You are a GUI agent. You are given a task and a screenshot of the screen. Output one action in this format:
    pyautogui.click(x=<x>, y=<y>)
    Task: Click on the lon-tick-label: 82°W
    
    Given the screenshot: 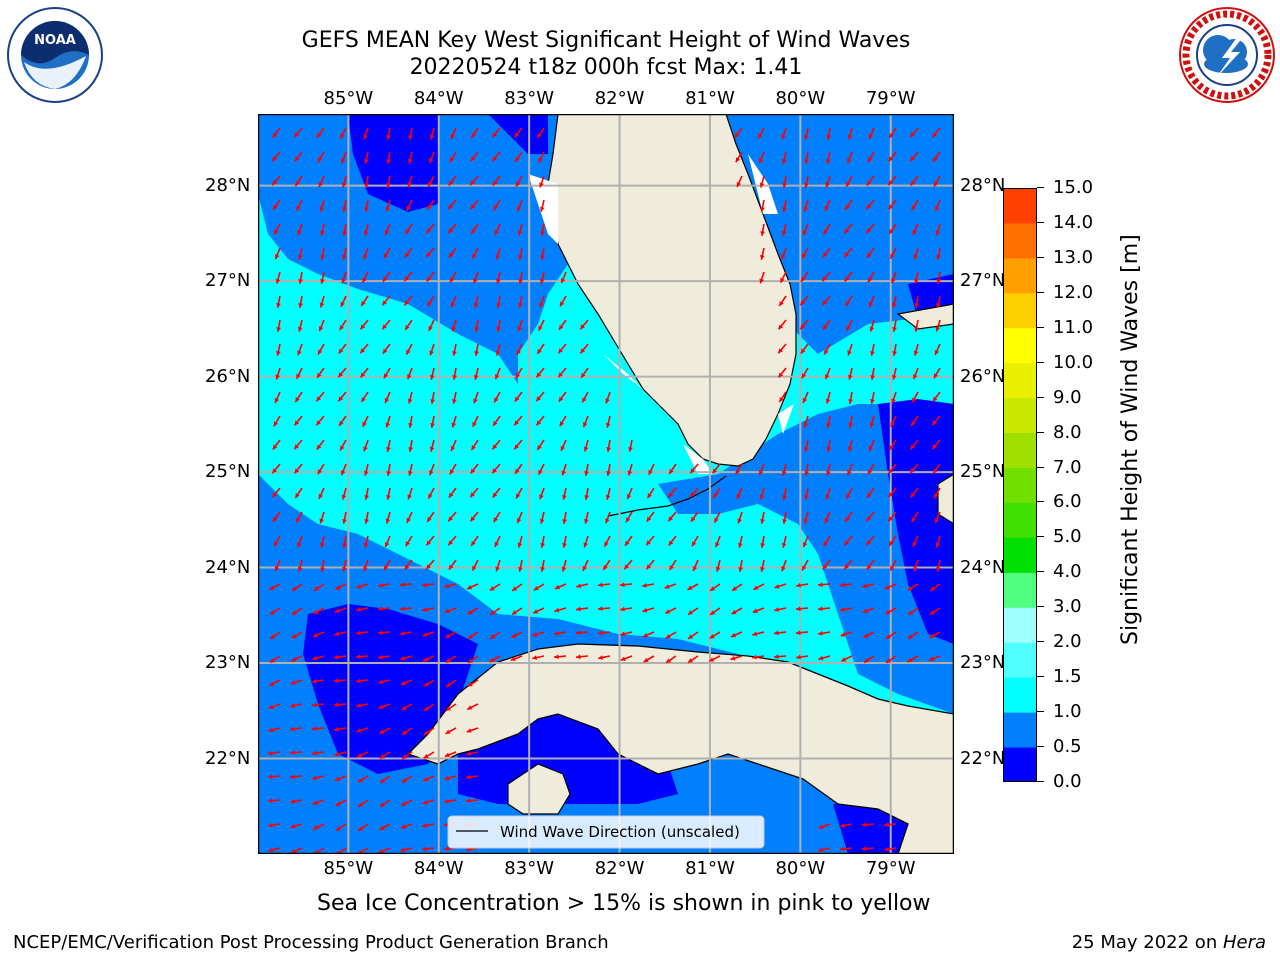 What is the action you would take?
    pyautogui.click(x=619, y=868)
    